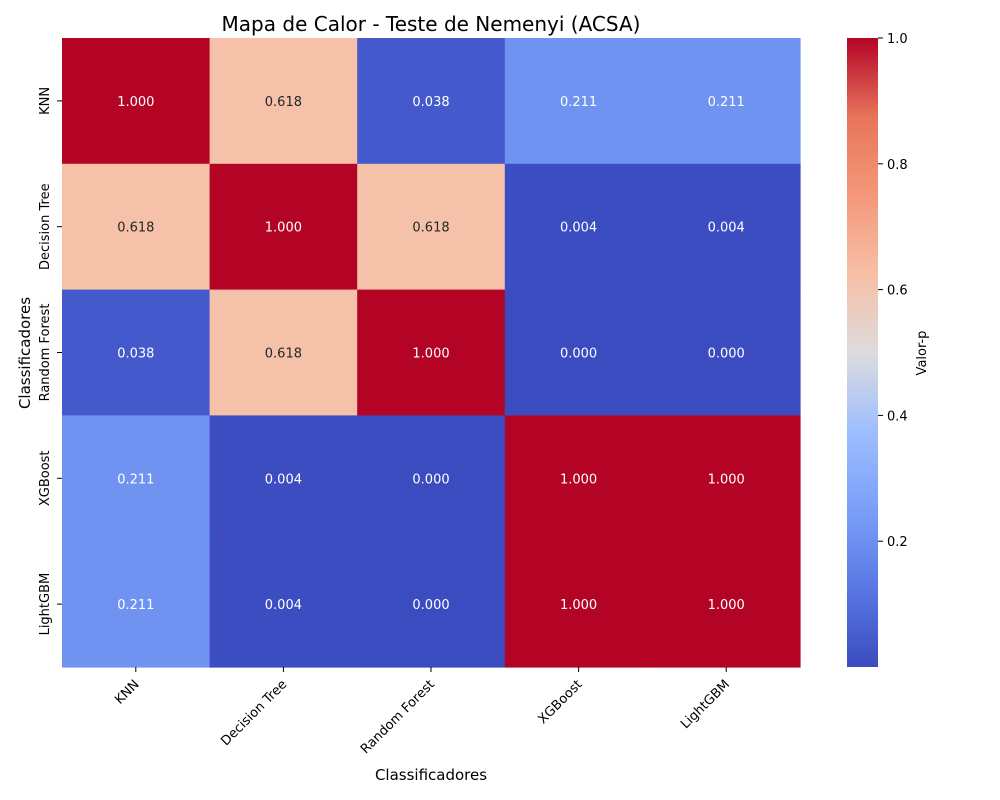 This screenshot has width=1000, height=800. Describe the element at coordinates (431, 775) in the screenshot. I see `x-axis-label: Classificadores` at that location.